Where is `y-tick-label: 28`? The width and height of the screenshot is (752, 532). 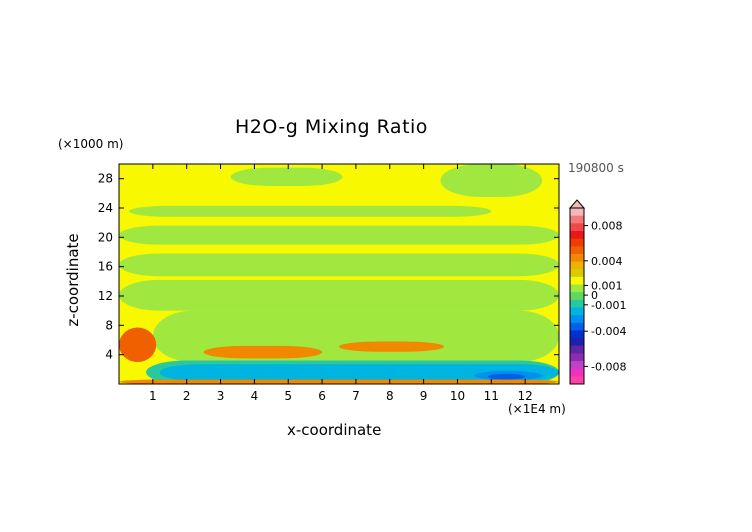 y-tick-label: 28 is located at coordinates (105, 179).